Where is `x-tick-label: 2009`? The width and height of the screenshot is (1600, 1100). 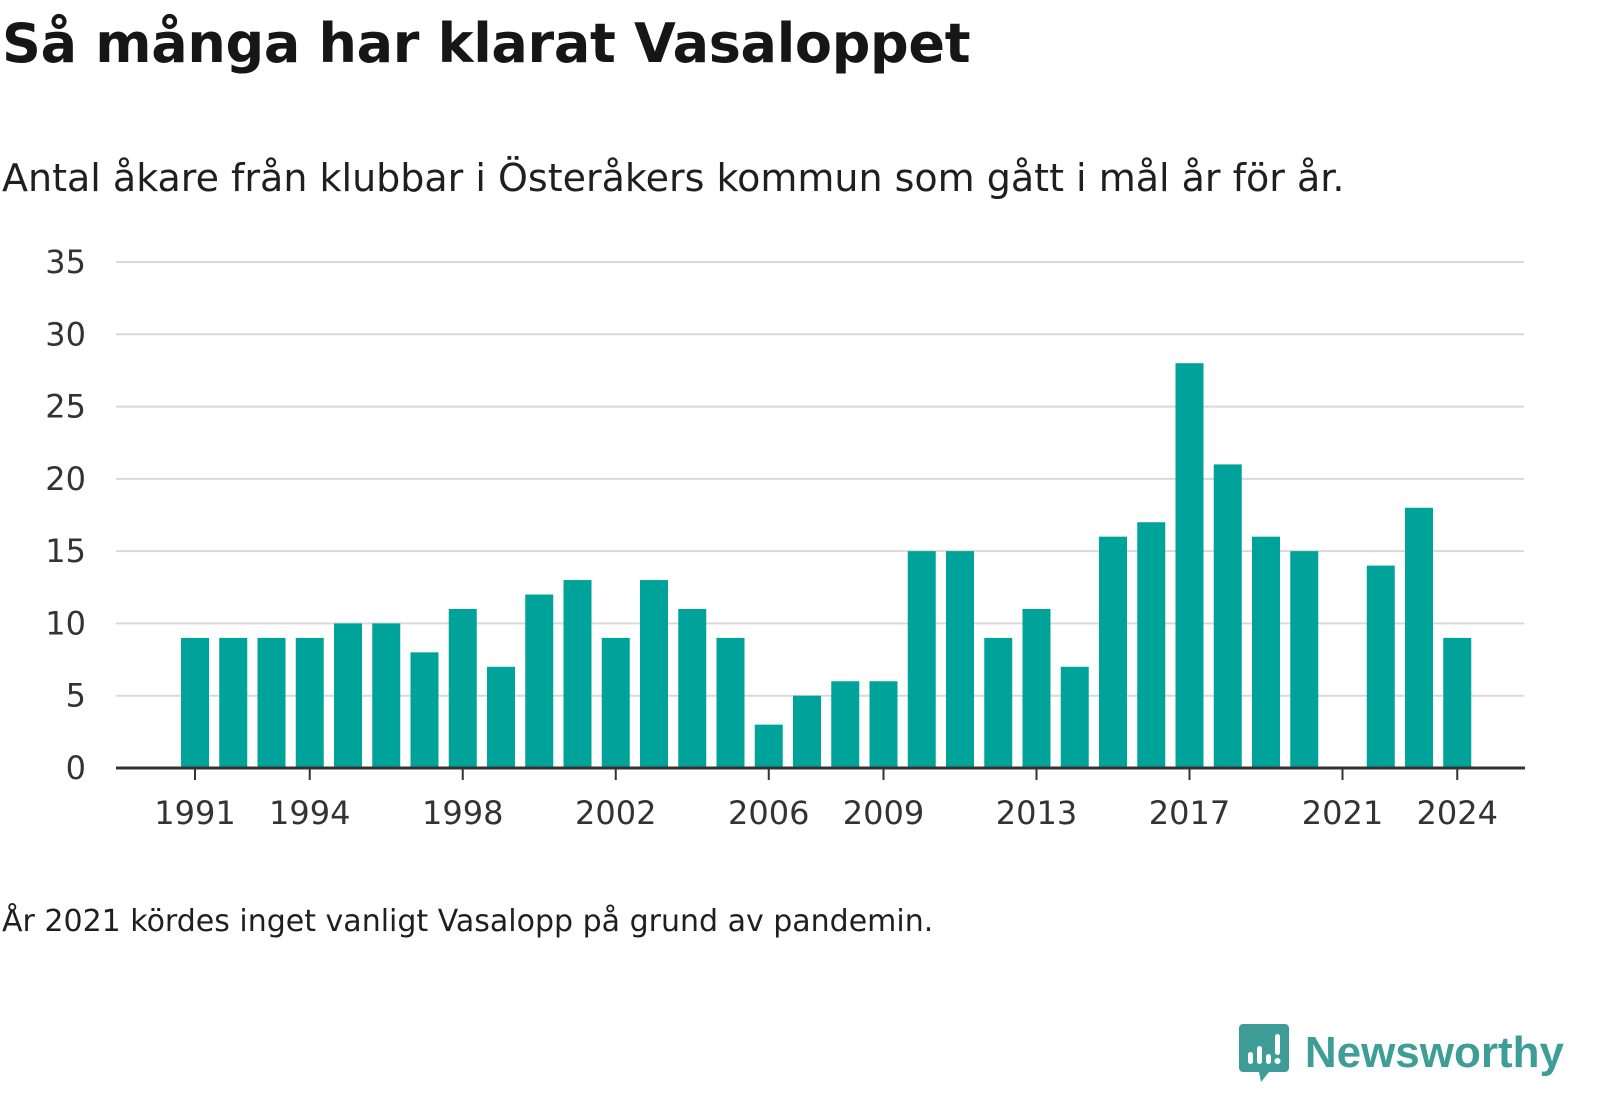 x-tick-label: 2009 is located at coordinates (883, 813).